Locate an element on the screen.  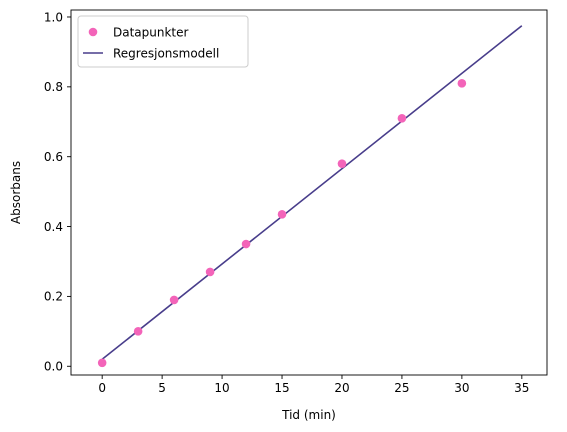
x-tick-label: 0 is located at coordinates (102, 388).